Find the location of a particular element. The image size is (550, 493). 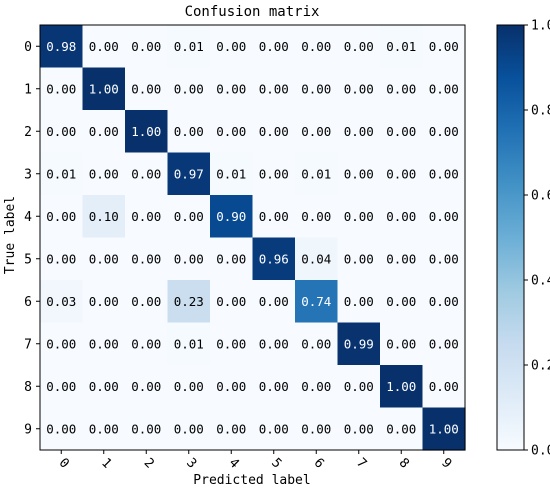

x-tick-label: 2 is located at coordinates (149, 463).